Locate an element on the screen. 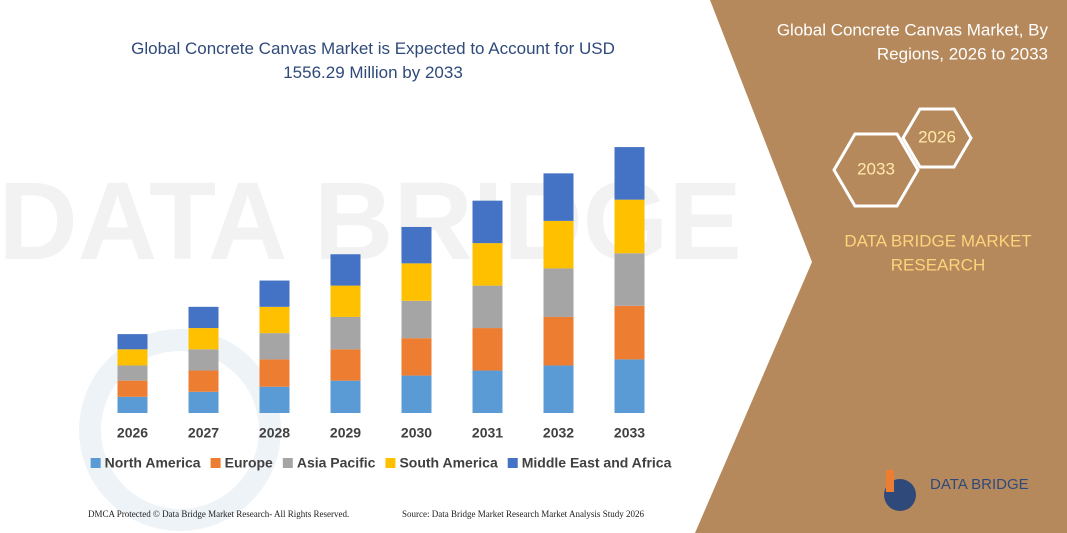  x-tick-label: 2032 is located at coordinates (558, 433).